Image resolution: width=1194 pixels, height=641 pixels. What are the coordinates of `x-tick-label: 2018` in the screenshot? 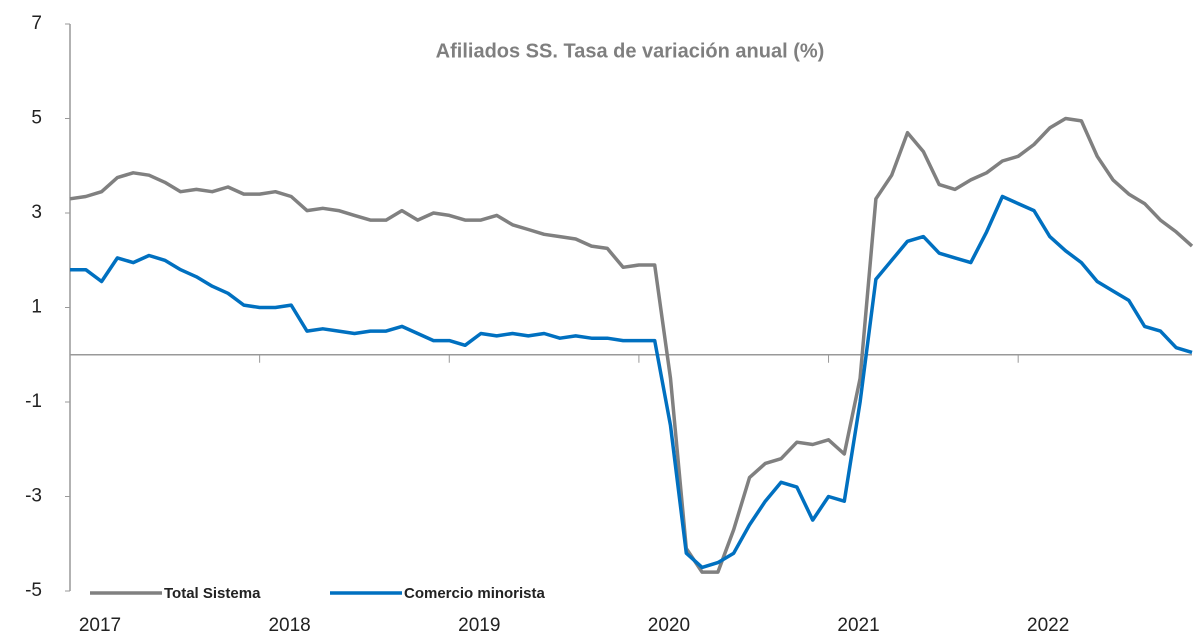 It's located at (289, 625).